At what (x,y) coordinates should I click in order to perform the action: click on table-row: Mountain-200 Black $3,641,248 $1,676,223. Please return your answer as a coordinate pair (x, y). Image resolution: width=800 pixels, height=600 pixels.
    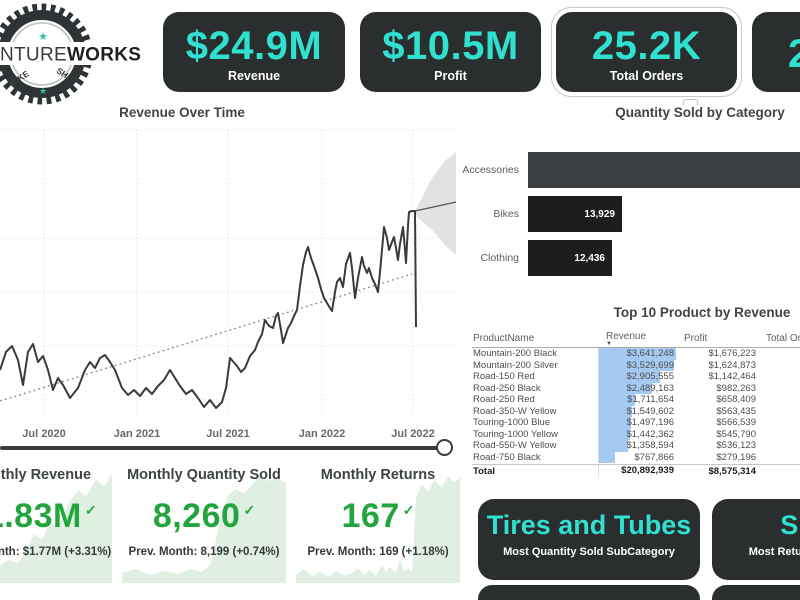
    Looking at the image, I should click on (636, 354).